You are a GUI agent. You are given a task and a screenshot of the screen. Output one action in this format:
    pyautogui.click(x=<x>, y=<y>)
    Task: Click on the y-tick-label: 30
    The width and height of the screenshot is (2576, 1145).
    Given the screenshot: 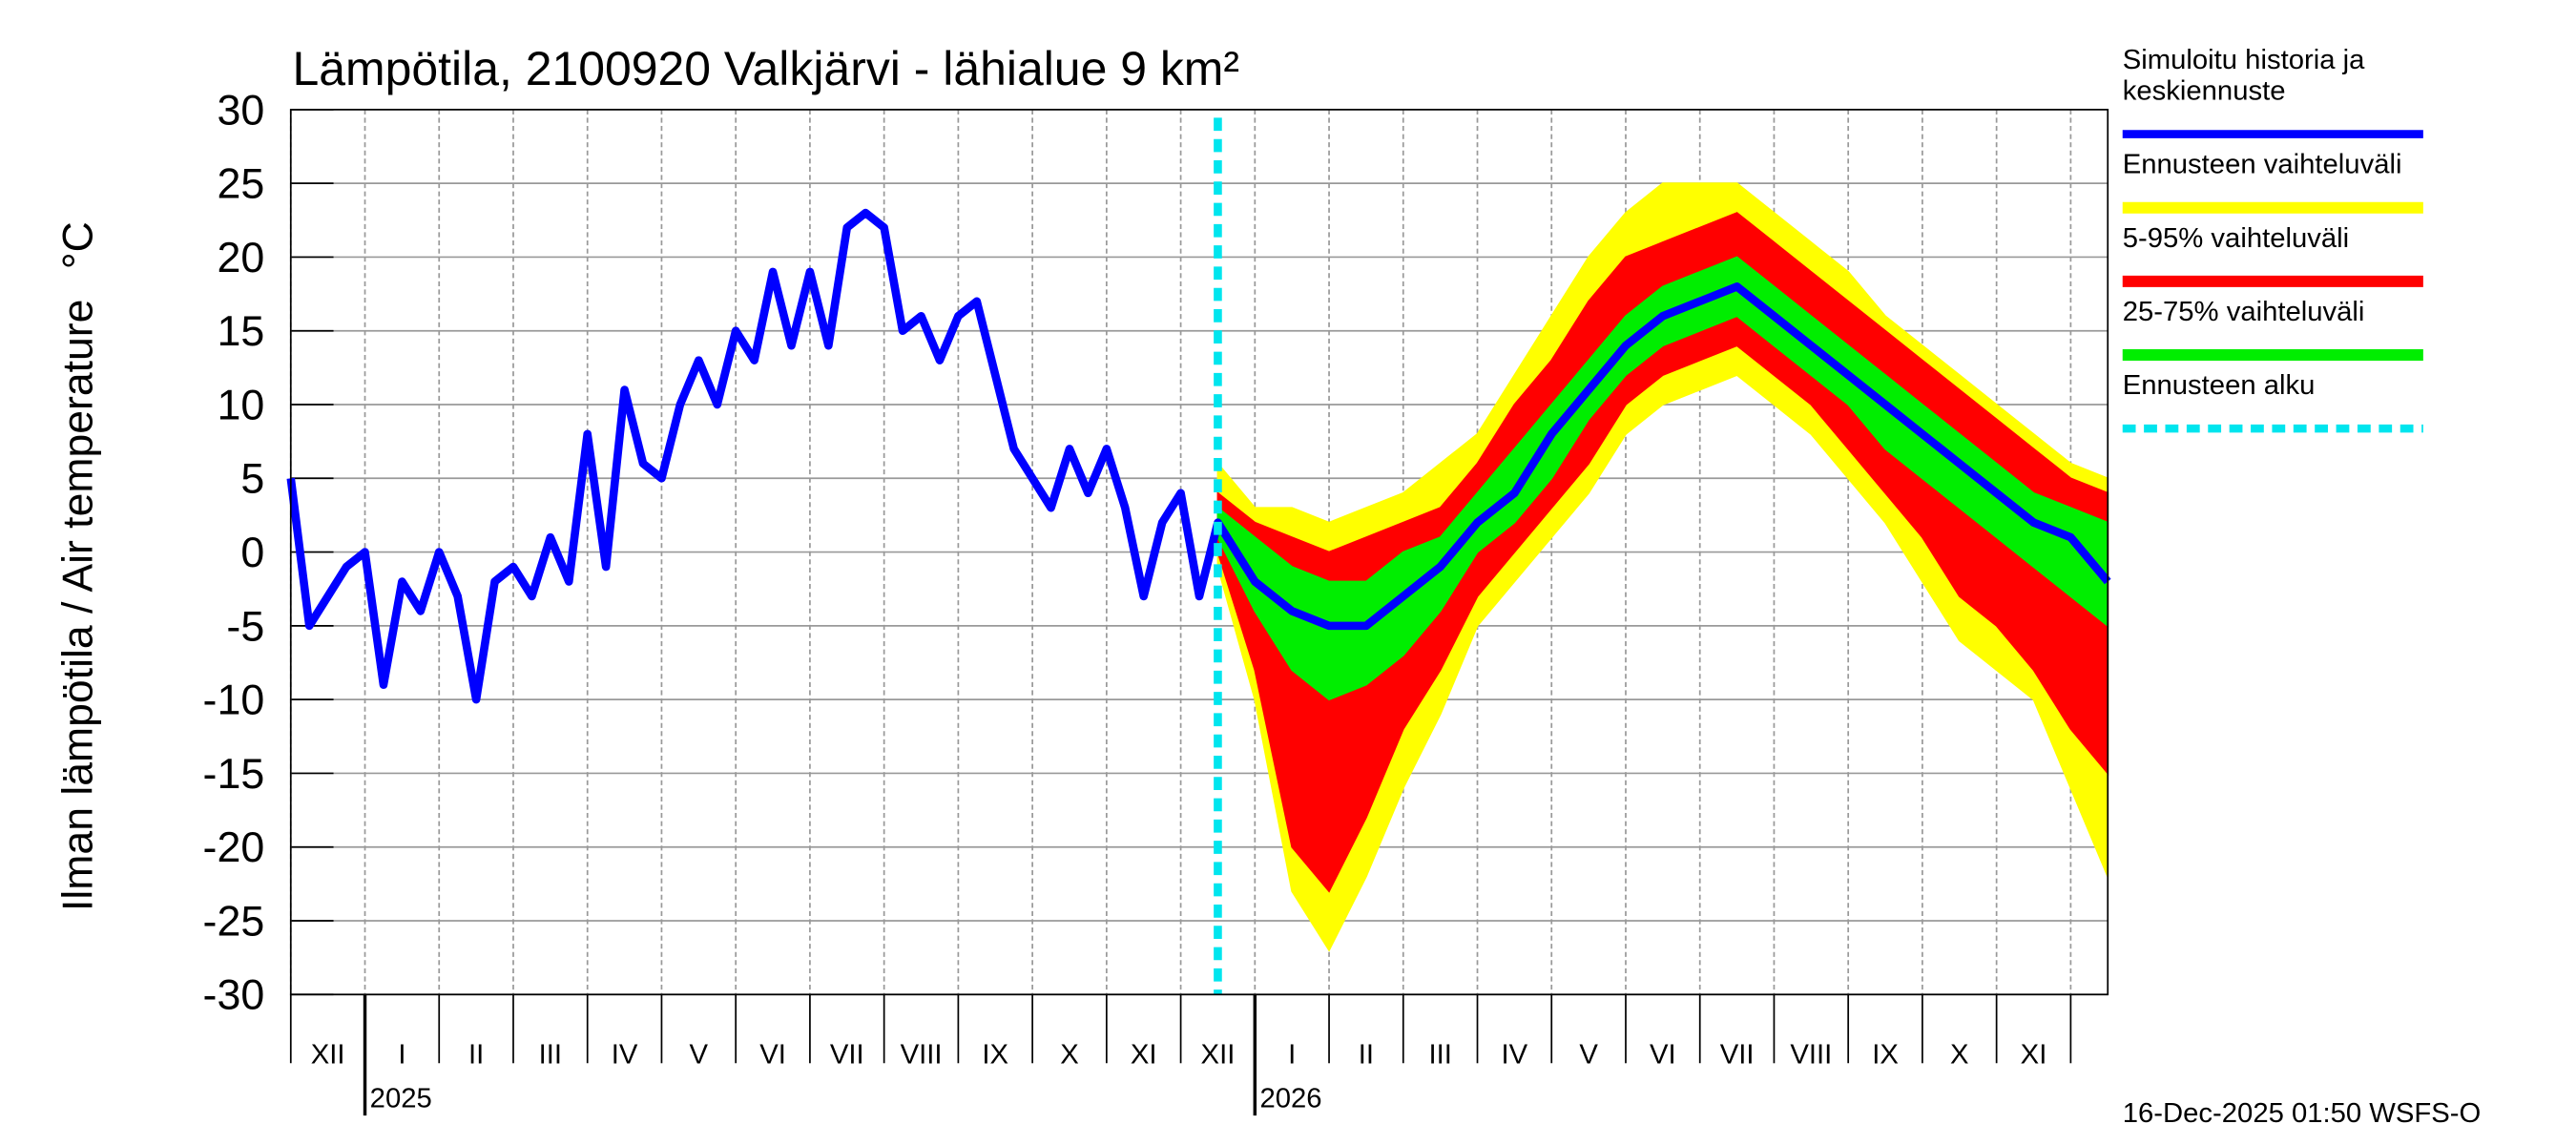 What is the action you would take?
    pyautogui.click(x=240, y=110)
    